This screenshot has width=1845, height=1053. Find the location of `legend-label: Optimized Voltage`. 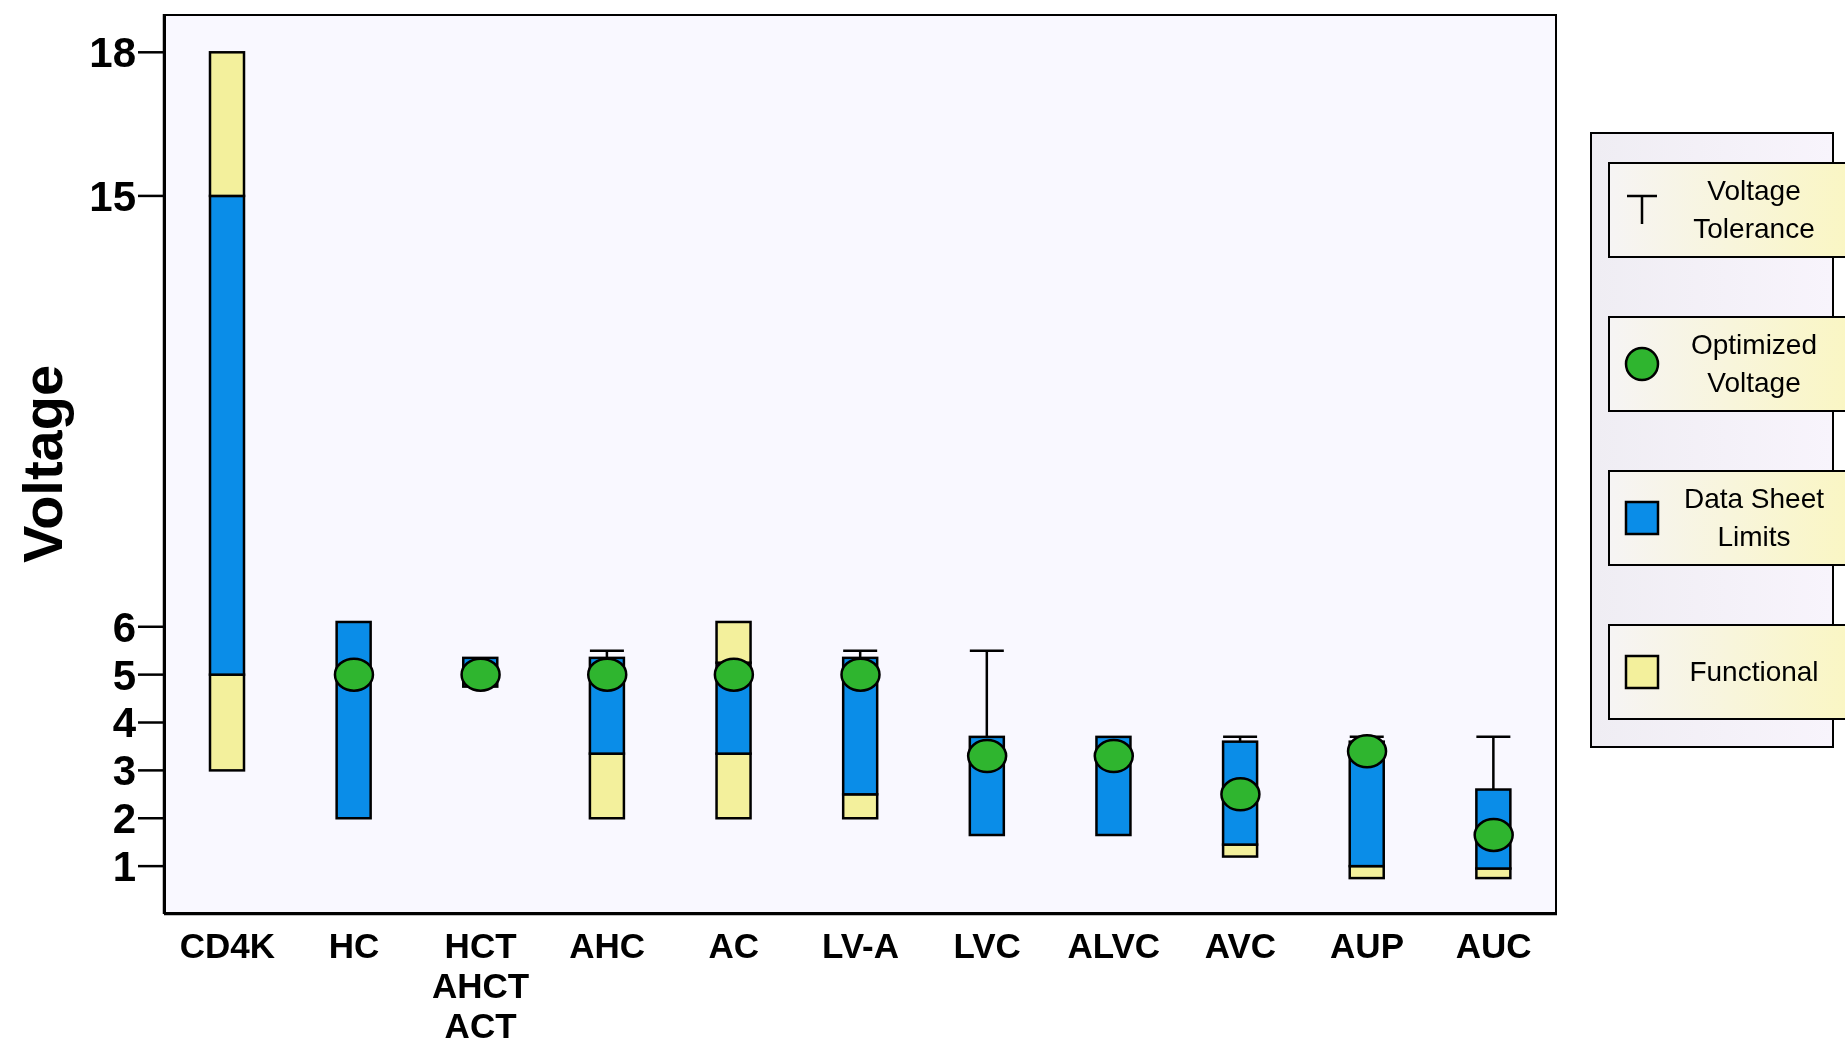

legend-label: Optimized Voltage is located at coordinates (1753, 364).